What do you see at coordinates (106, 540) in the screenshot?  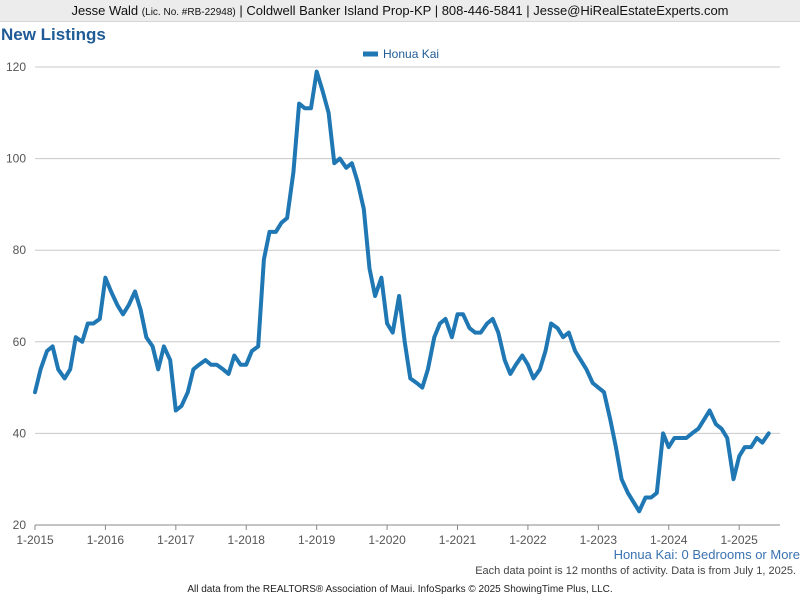 I see `x-tick-label: 1-2016` at bounding box center [106, 540].